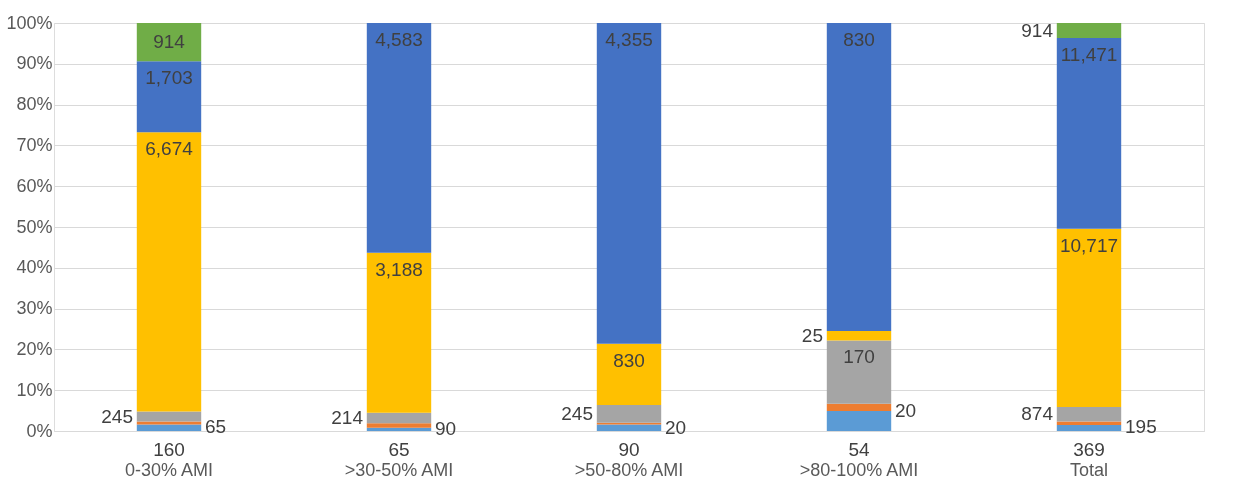 The height and width of the screenshot is (504, 1252). What do you see at coordinates (399, 269) in the screenshot?
I see `annotation: 3,188` at bounding box center [399, 269].